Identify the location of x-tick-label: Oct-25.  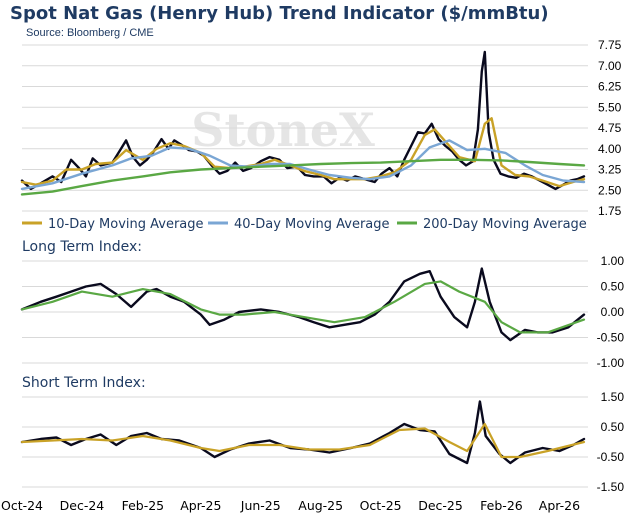
(381, 505).